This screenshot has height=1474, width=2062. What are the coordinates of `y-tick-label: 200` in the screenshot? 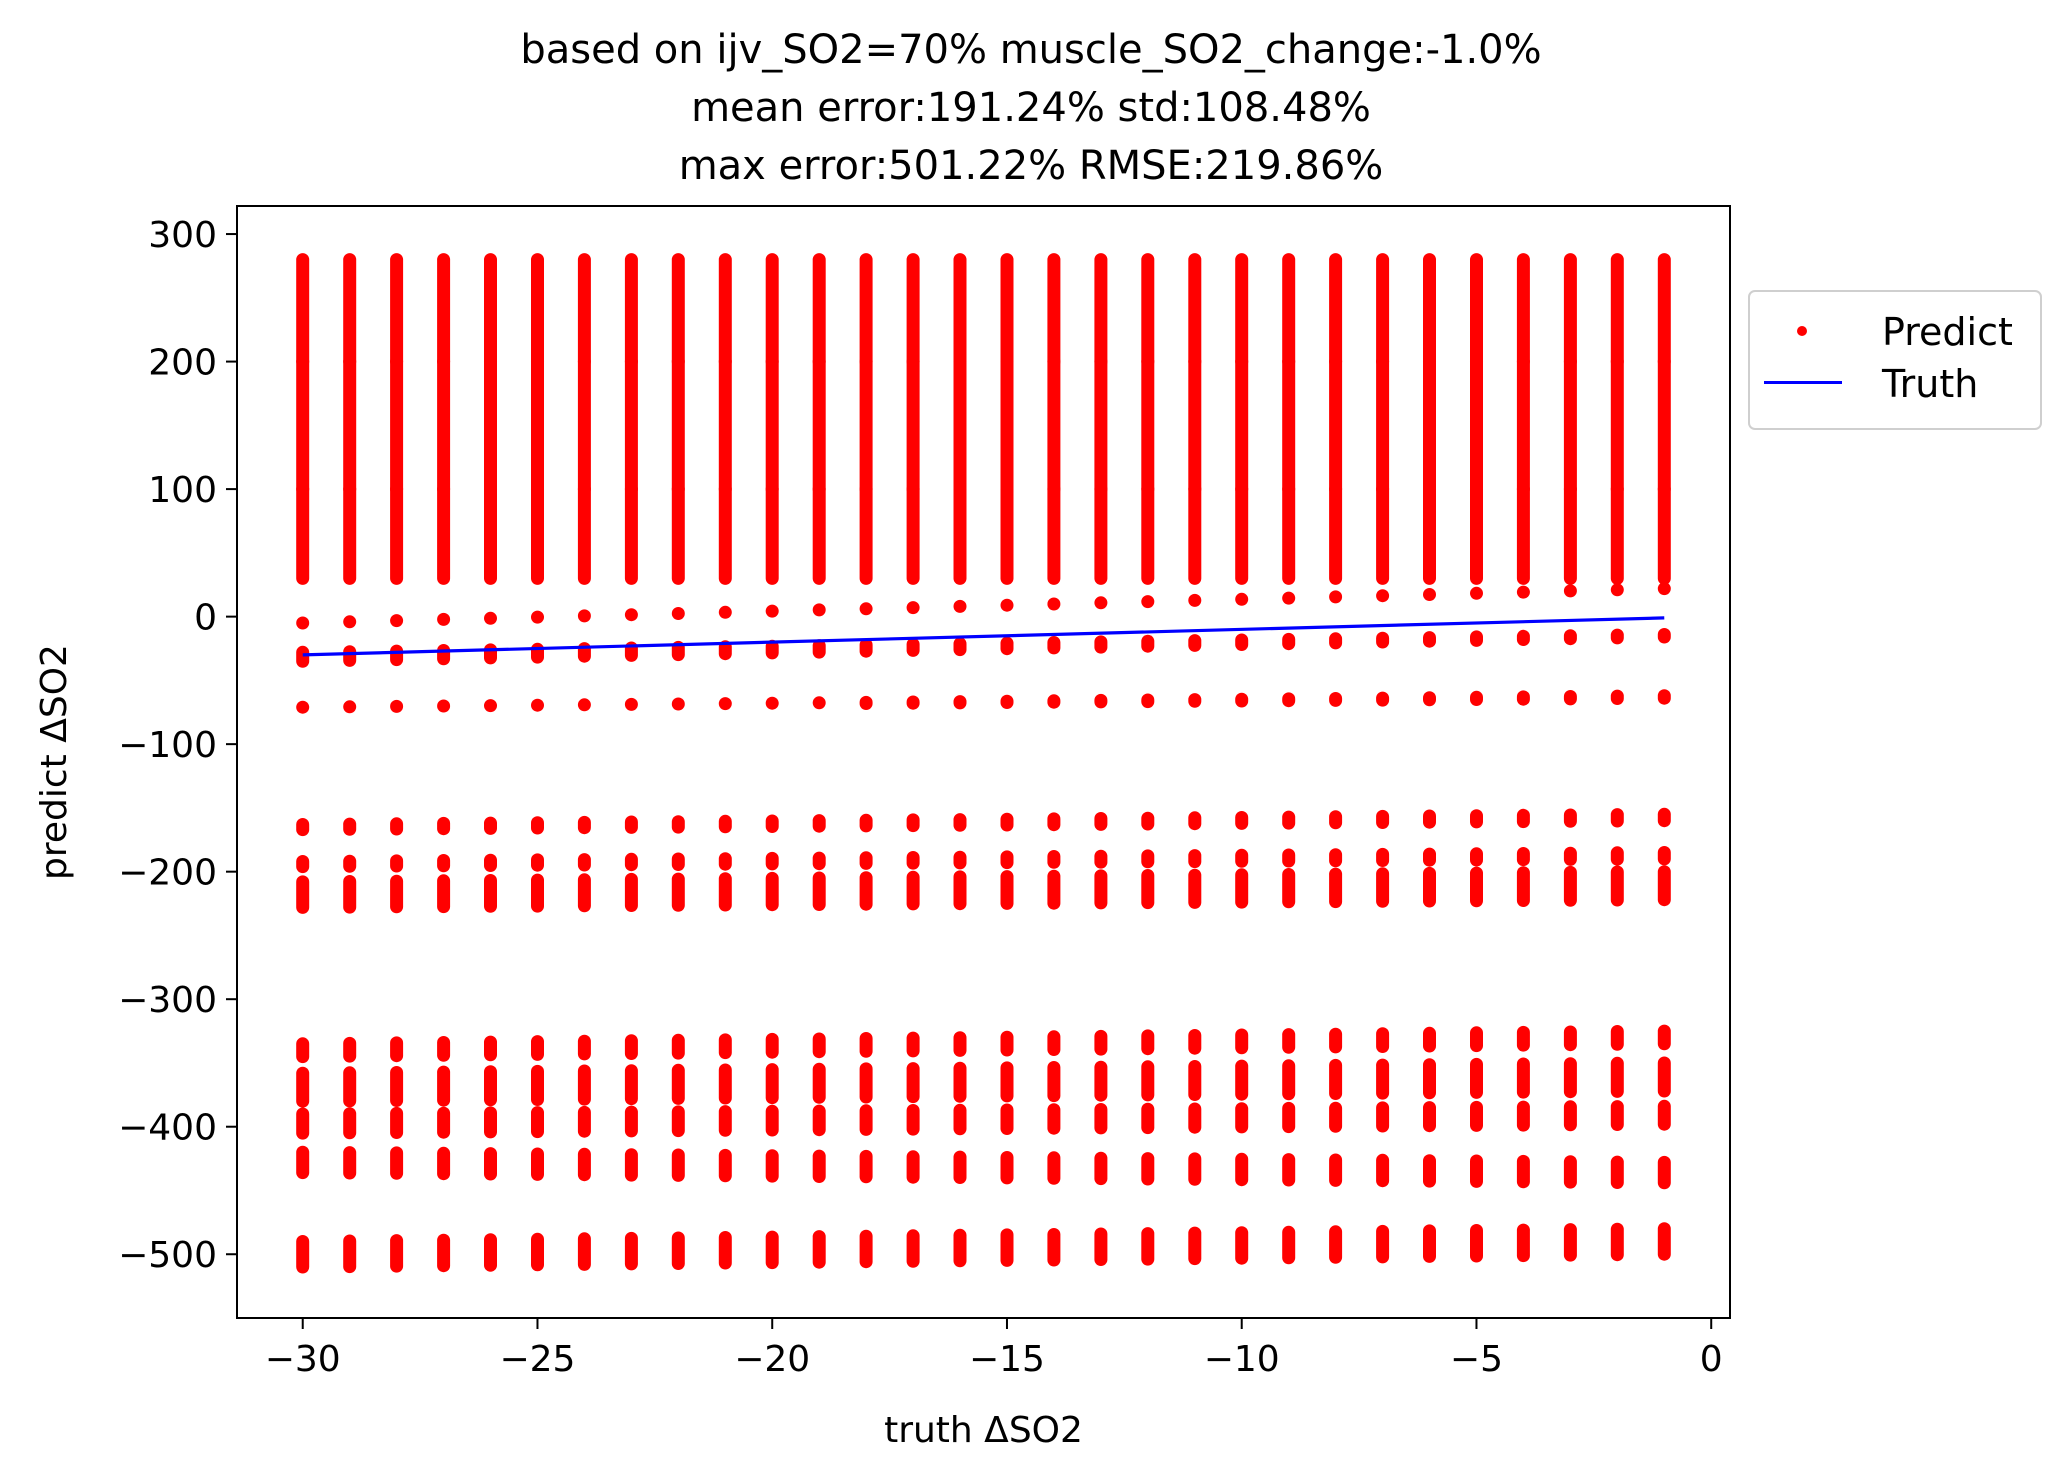 It's located at (182, 363).